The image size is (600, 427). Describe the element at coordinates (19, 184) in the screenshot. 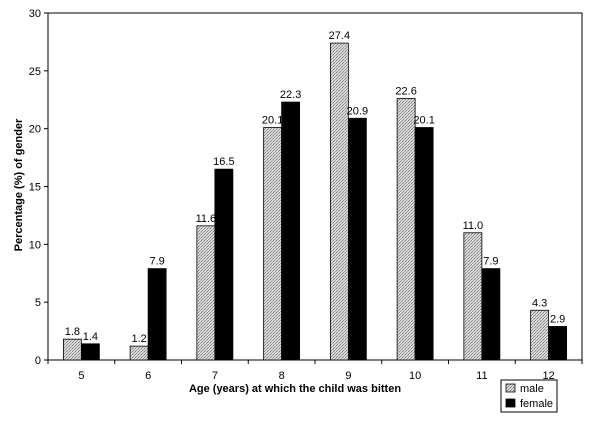

I see `y-axis-title: Percentage (%) of gender` at that location.